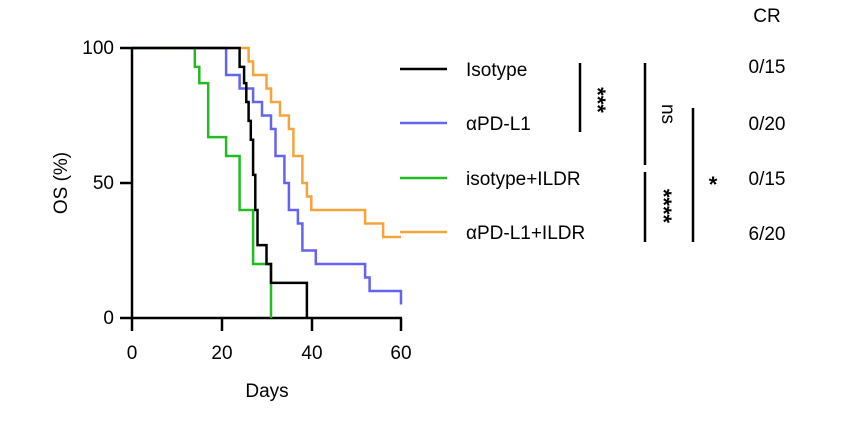 The width and height of the screenshot is (850, 423). I want to click on sig-isotype-combo: ns, so click(667, 114).